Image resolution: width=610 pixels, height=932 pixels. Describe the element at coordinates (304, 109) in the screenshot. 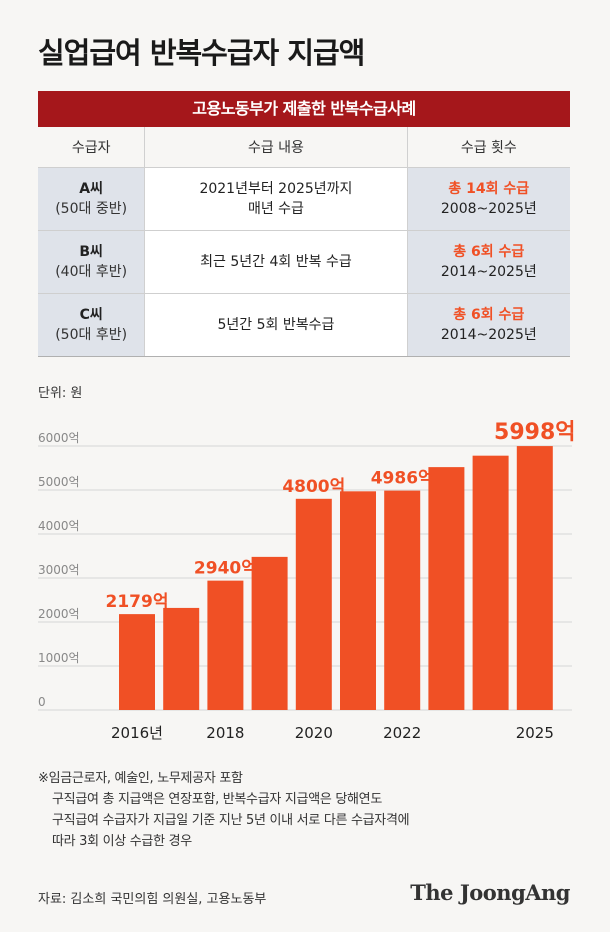

I see `table-heading: 고용노동부가 제출한 반복수급사례` at that location.